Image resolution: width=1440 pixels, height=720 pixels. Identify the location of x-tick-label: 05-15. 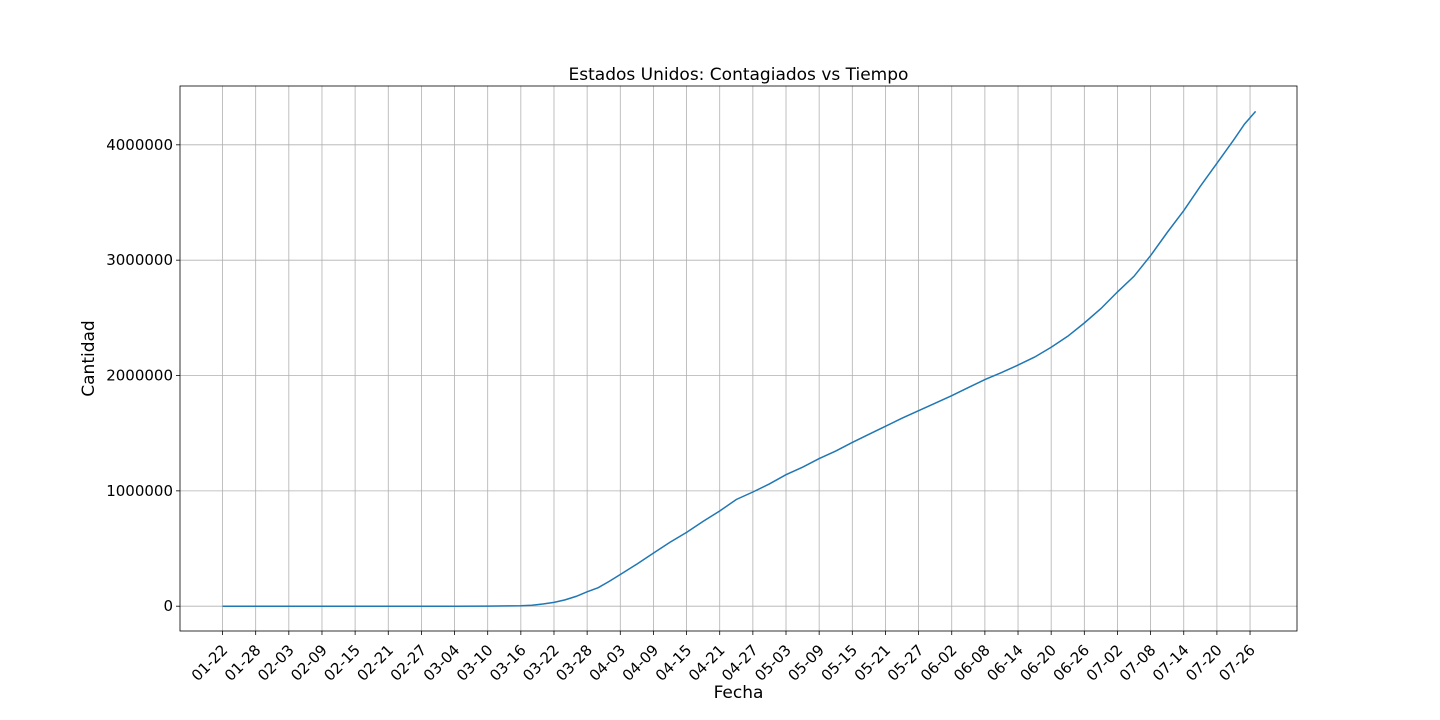
(840, 663).